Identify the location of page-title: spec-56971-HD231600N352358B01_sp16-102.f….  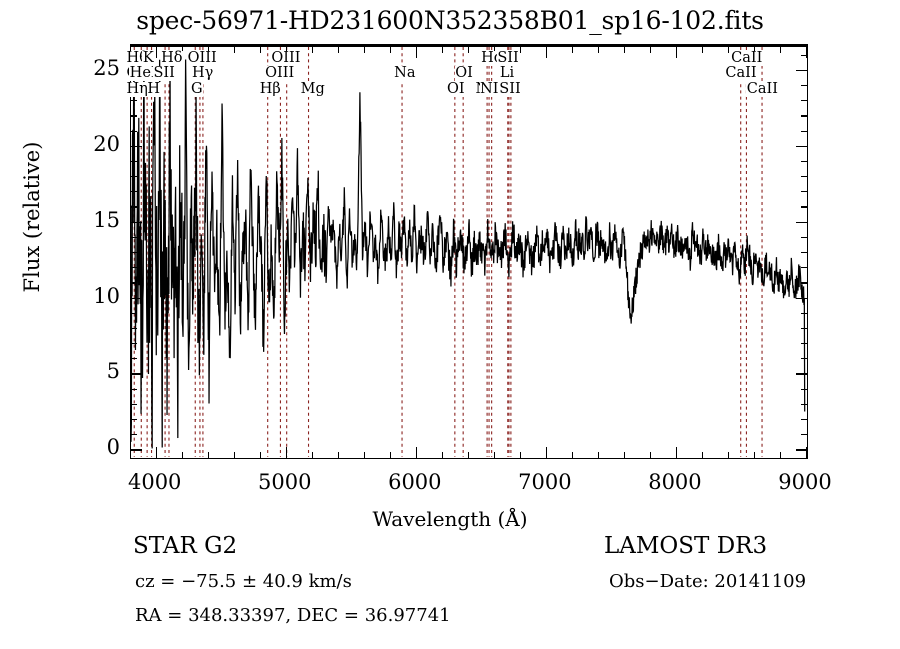
(450, 20).